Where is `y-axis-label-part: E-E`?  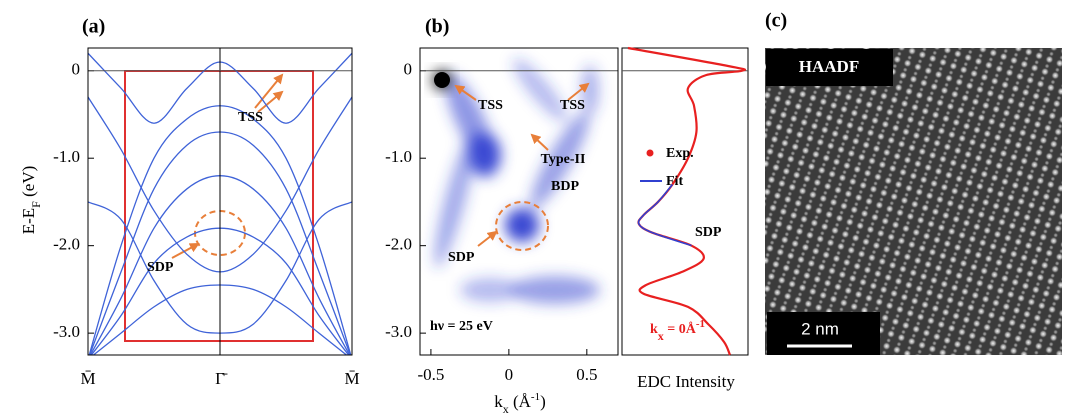
y-axis-label-part: E-E is located at coordinates (28, 221).